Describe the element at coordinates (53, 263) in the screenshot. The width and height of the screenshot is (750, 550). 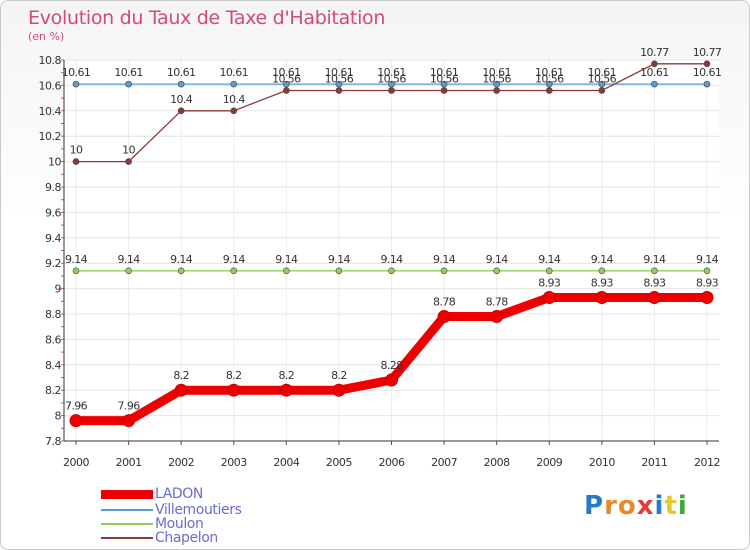
I see `y-tick-label: 9.2` at that location.